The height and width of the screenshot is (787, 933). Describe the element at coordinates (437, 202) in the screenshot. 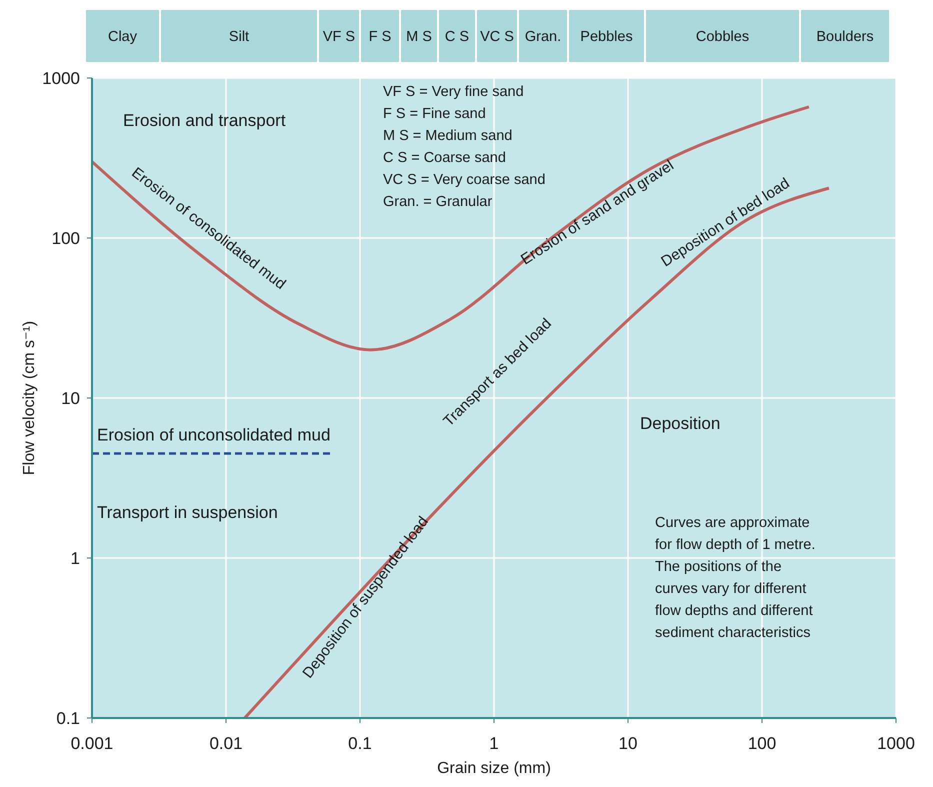

I see `annotation: Gran. = Granular` at that location.